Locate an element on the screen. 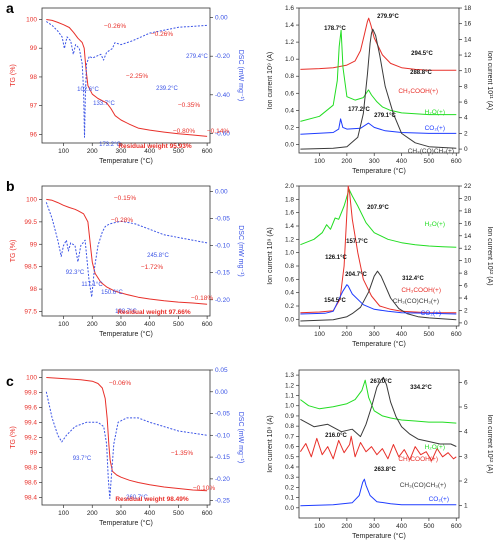 The image size is (493, 550). y-left-tick-label: 1.0 is located at coordinates (289, 406).